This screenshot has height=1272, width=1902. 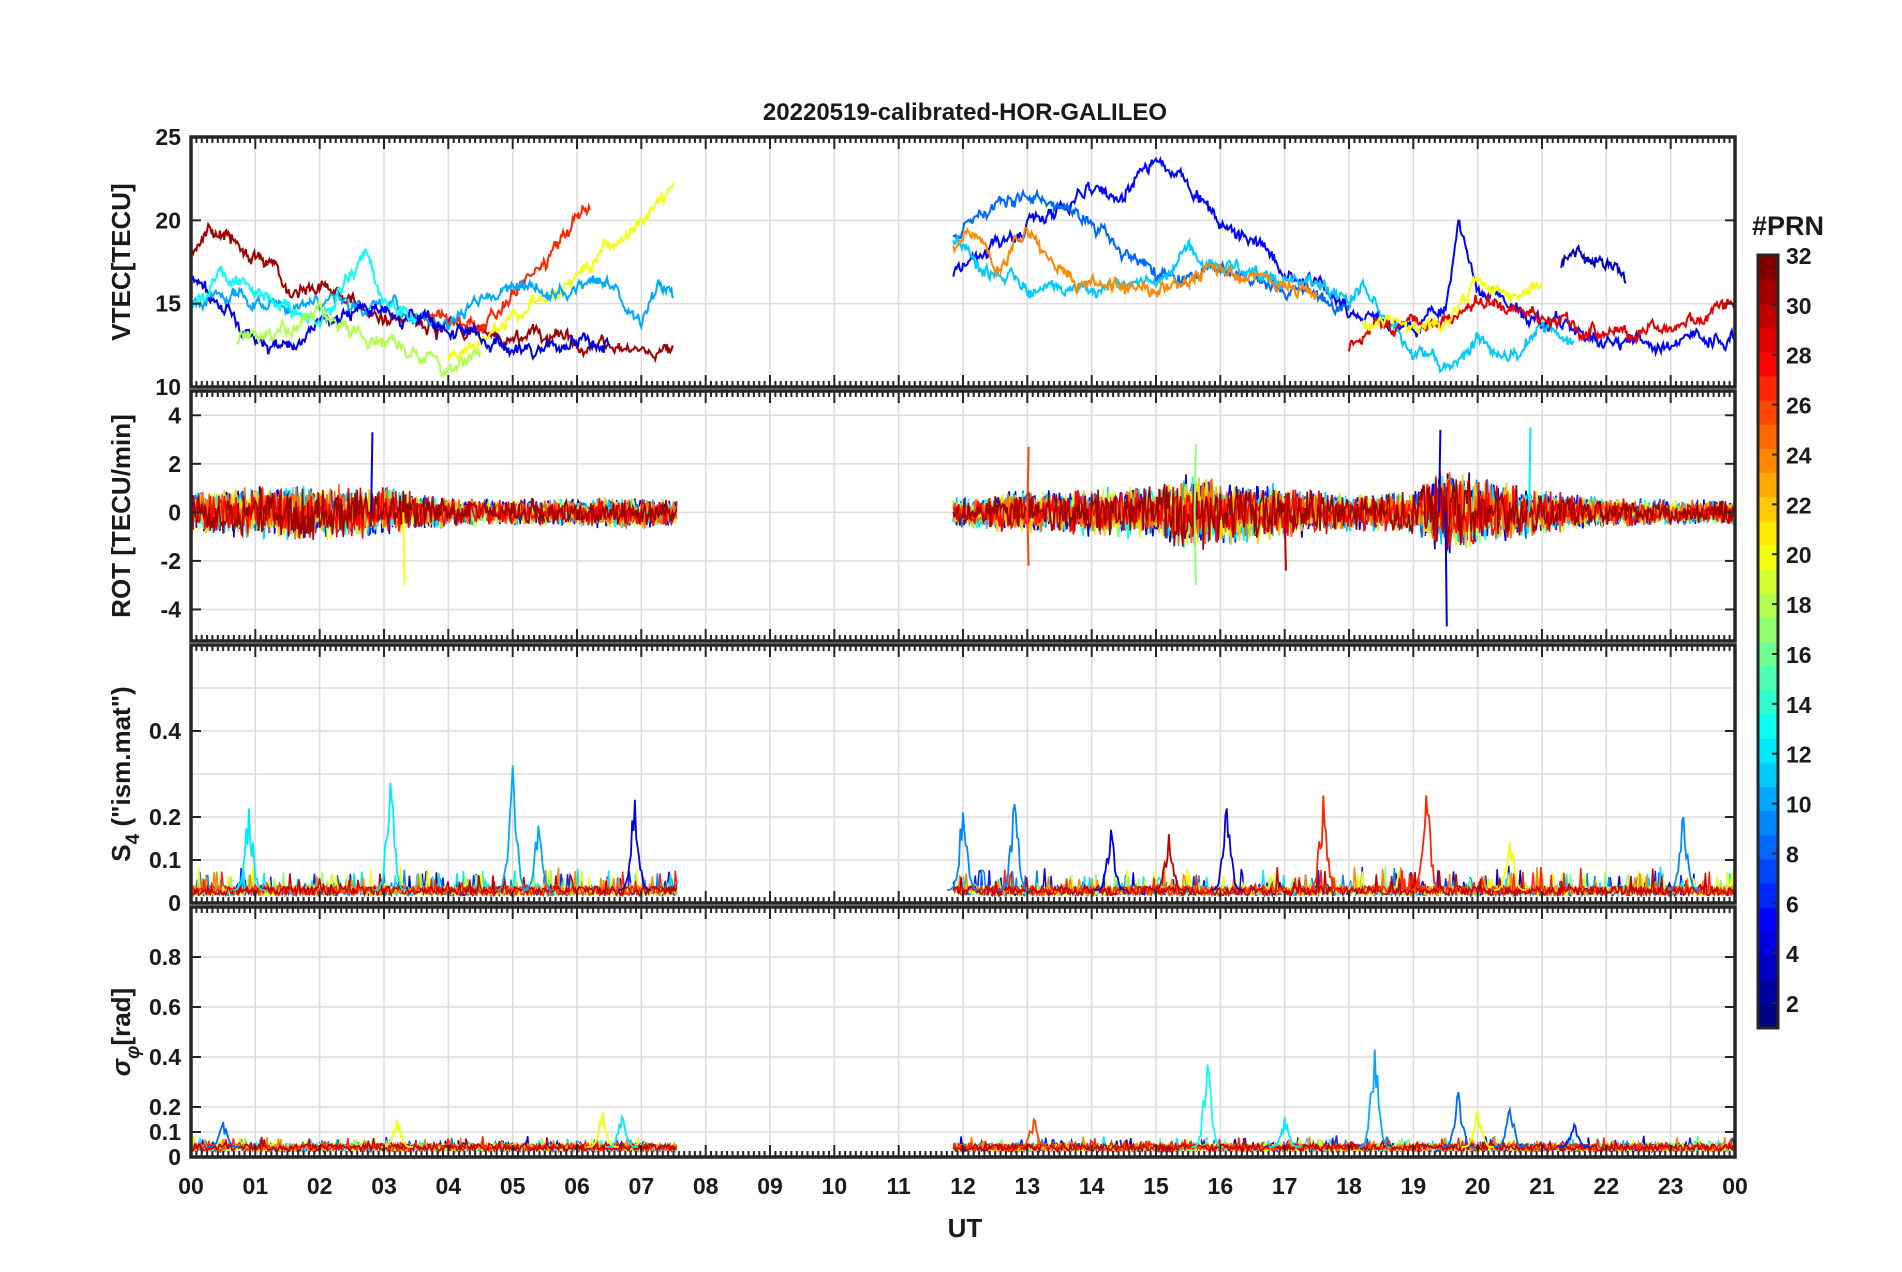 I want to click on colorbar-gradient, so click(x=1768, y=641).